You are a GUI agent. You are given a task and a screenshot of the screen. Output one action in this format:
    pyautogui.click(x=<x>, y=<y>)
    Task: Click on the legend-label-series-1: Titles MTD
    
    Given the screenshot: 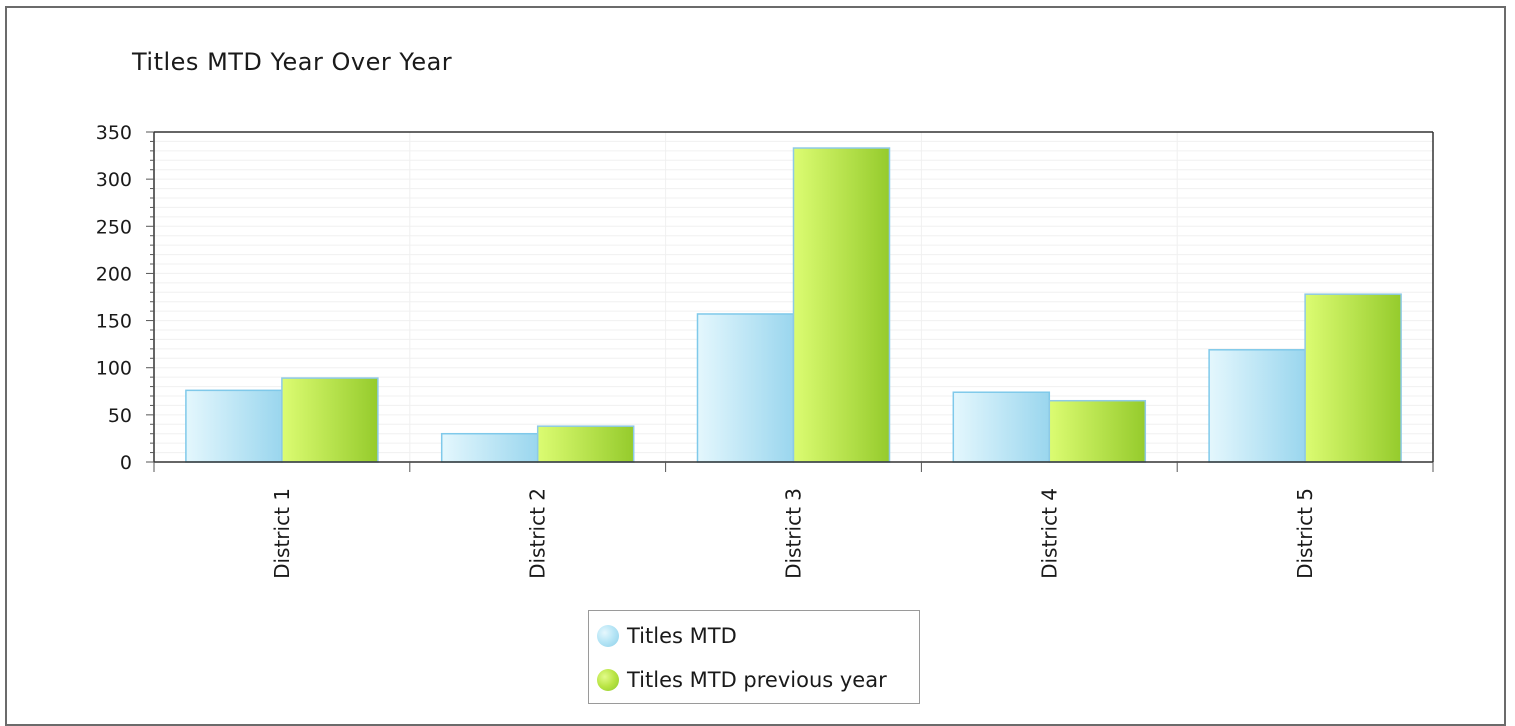 What is the action you would take?
    pyautogui.click(x=682, y=636)
    